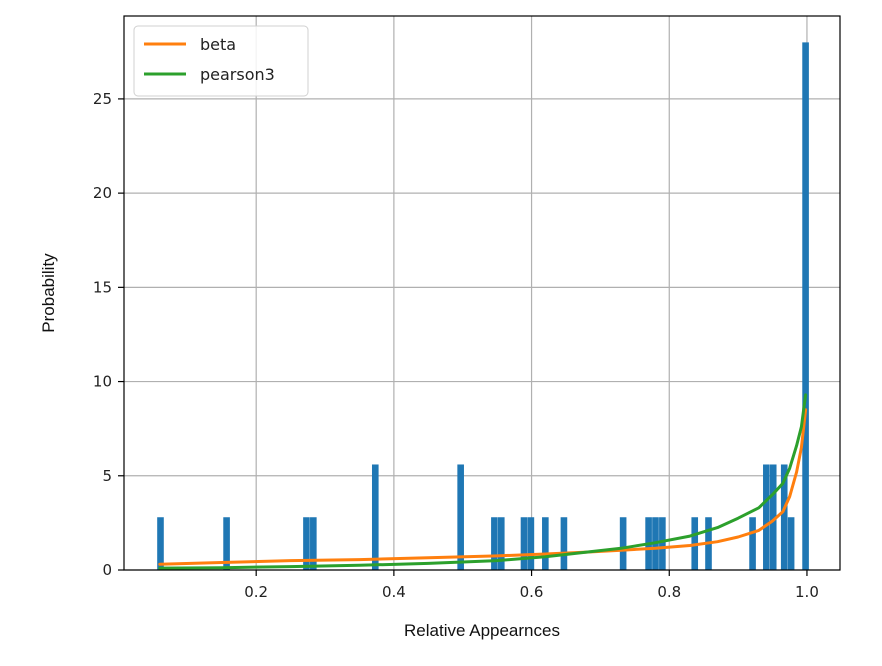 The image size is (882, 666). Describe the element at coordinates (221, 61) in the screenshot. I see `legend: beta pearson3` at that location.